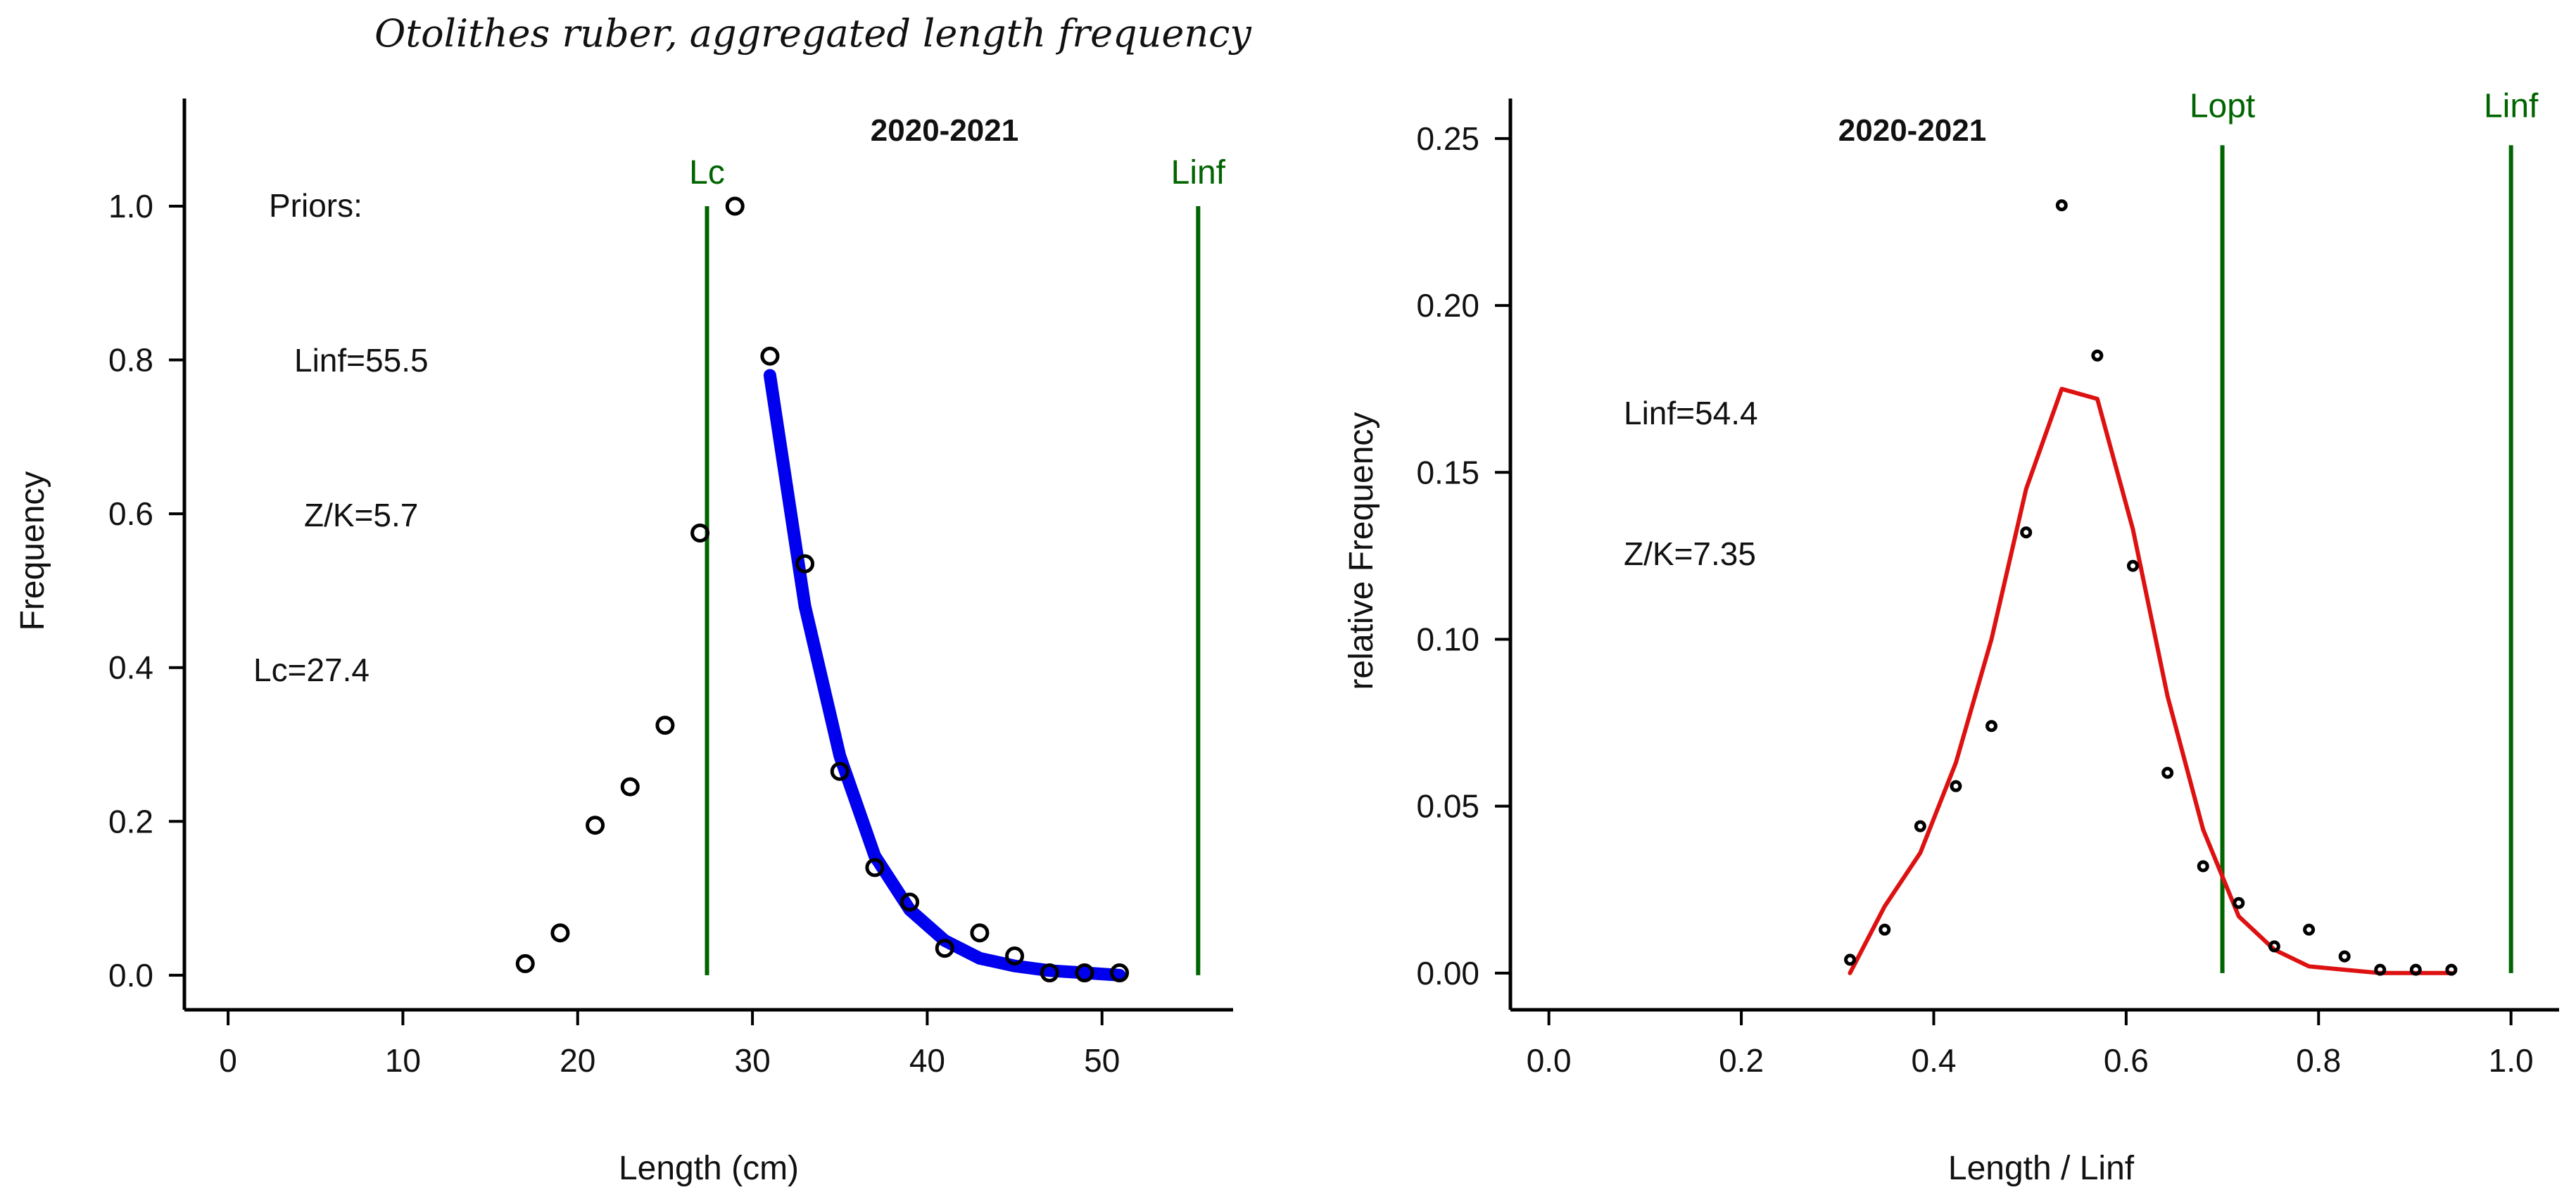 Image resolution: width=2576 pixels, height=1204 pixels. What do you see at coordinates (577, 1060) in the screenshot?
I see `x-tick-label: 20` at bounding box center [577, 1060].